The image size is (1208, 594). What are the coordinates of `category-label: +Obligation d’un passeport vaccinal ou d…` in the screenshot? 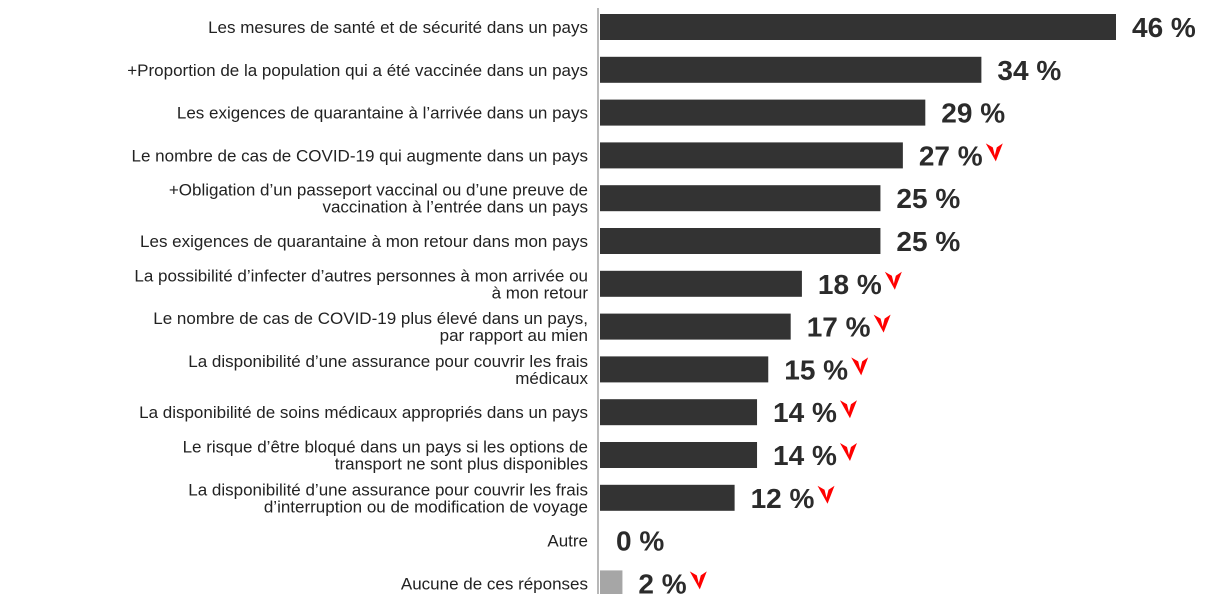 It's located at (378, 199).